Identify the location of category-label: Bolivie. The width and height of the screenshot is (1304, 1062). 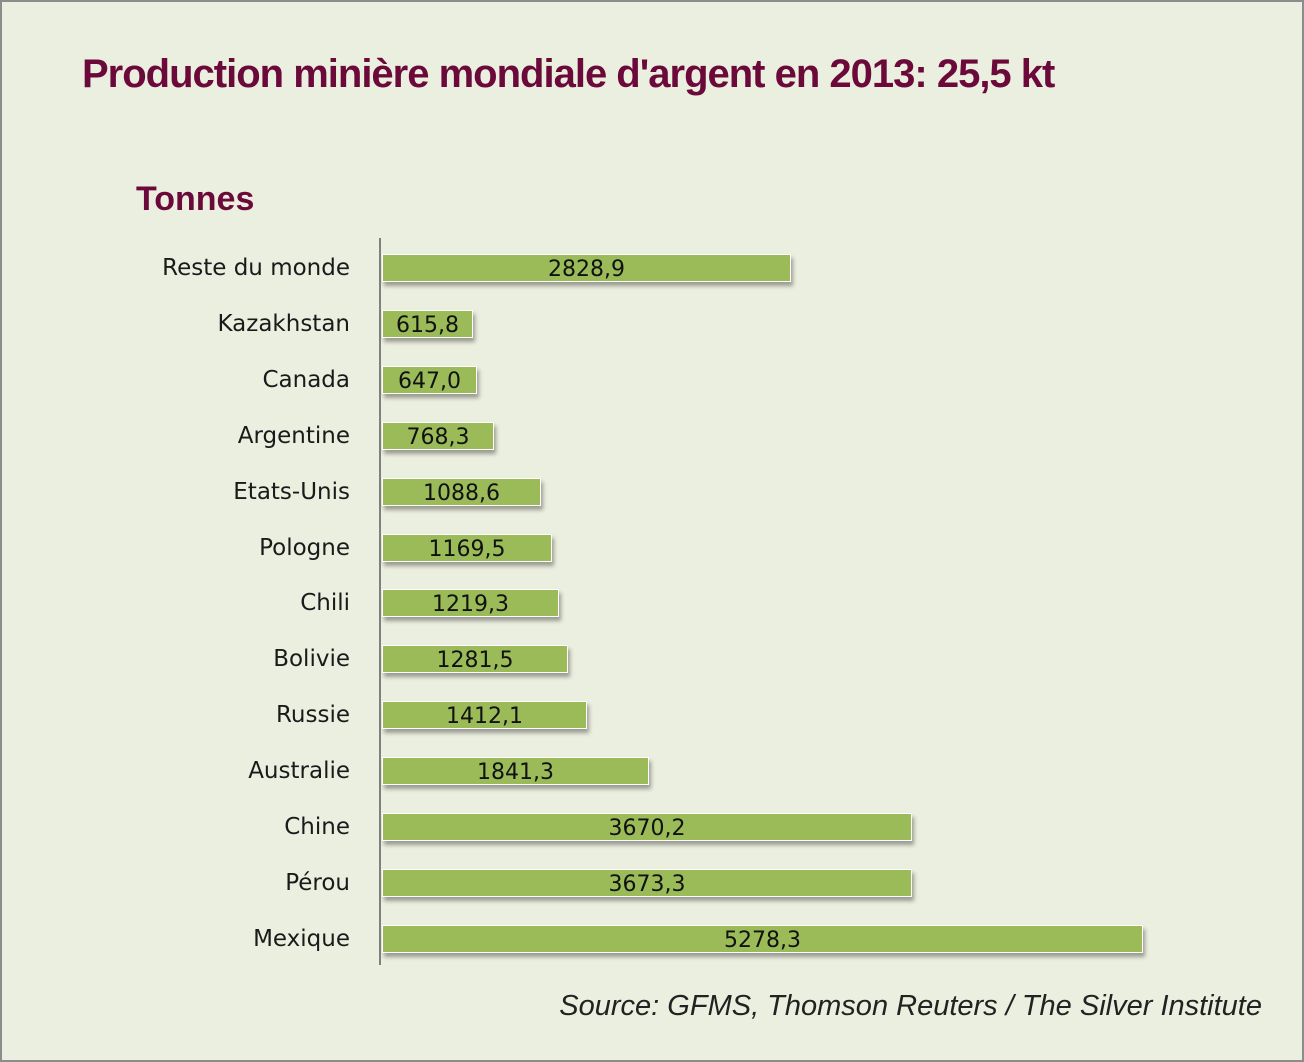
(311, 659).